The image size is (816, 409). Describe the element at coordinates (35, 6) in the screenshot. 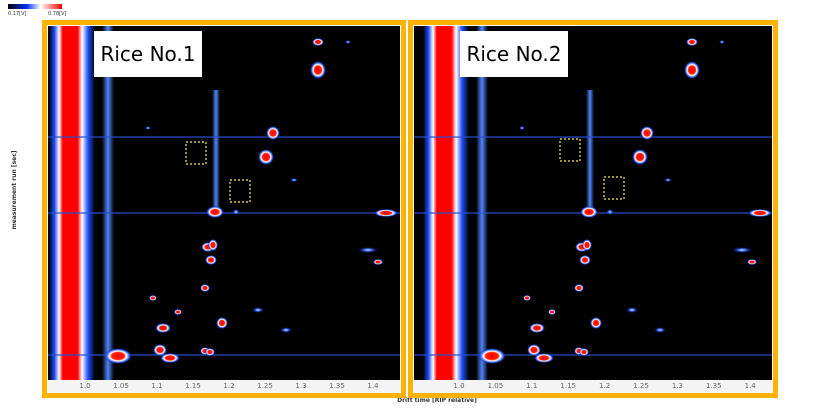

I see `colorbar` at that location.